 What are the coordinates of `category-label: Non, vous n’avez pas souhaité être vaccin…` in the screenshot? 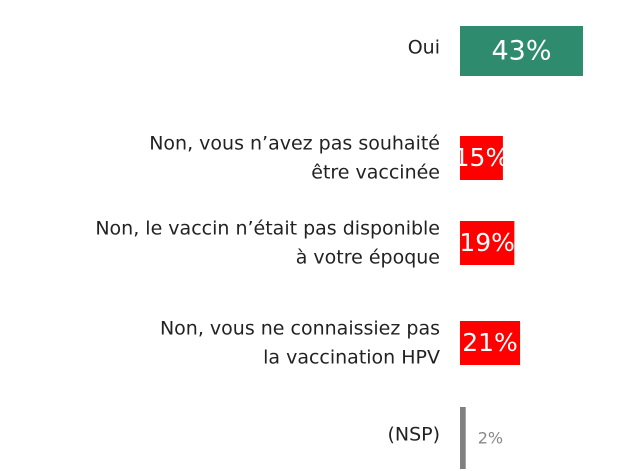 It's located at (294, 157).